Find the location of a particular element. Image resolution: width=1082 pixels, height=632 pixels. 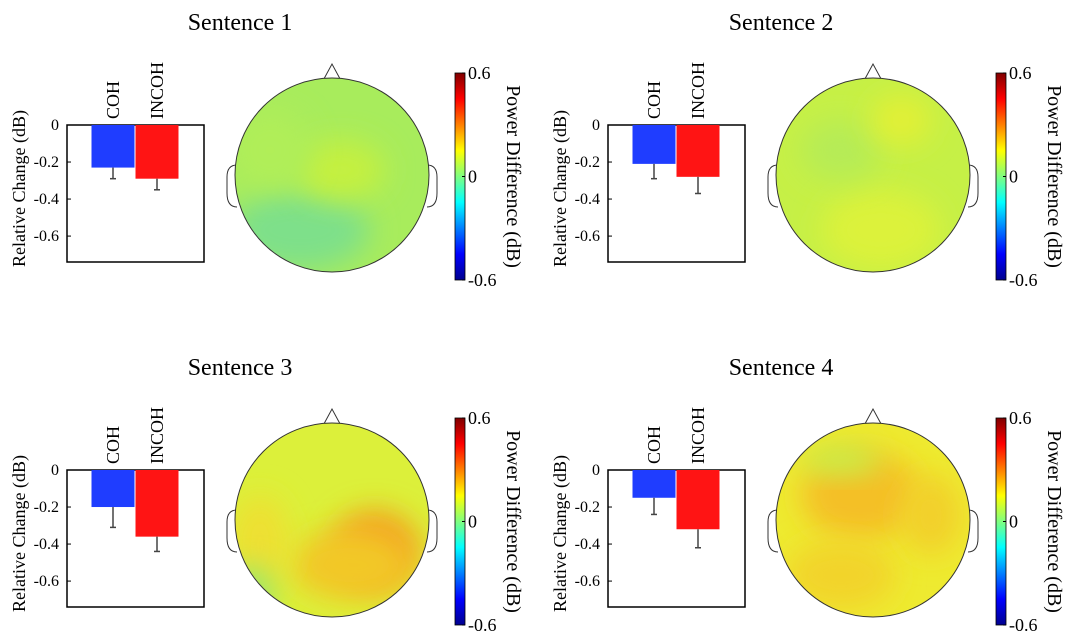

panel-title: Sentence 3 is located at coordinates (240, 368).